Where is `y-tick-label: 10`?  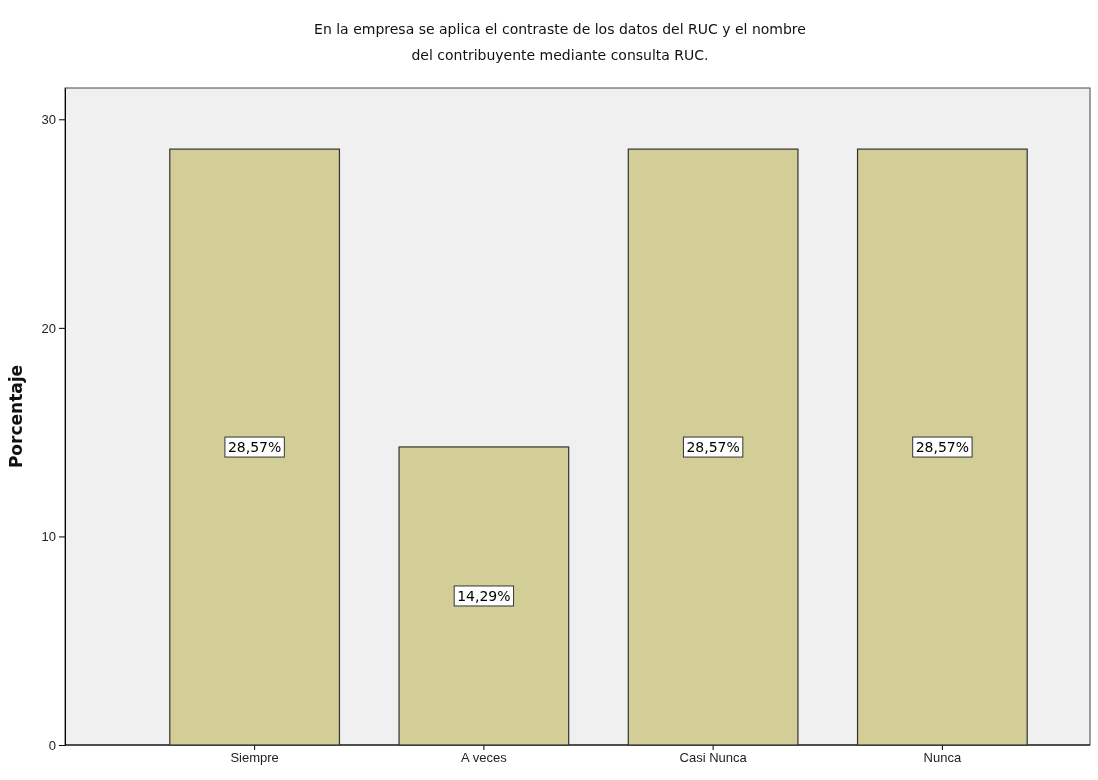 y-tick-label: 10 is located at coordinates (48, 537).